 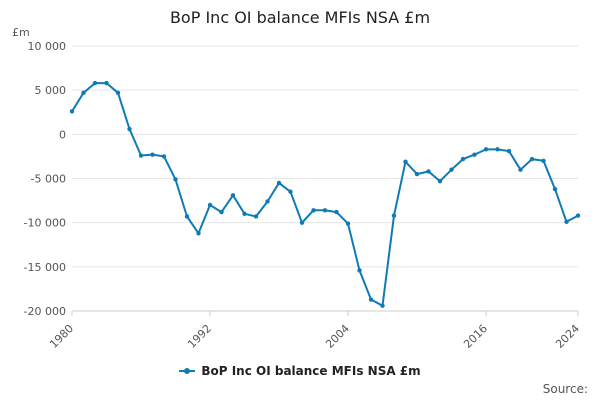 I want to click on chart-title: BoP Inc OI balance MFIs NSA £m, so click(x=300, y=17).